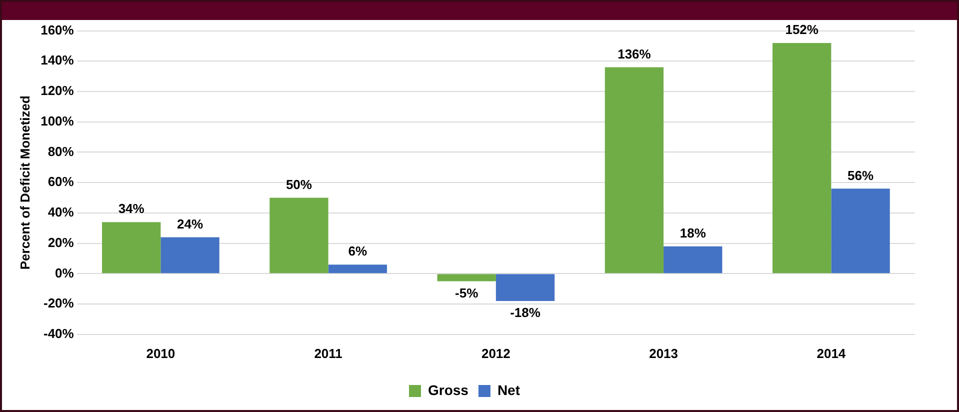  Describe the element at coordinates (57, 90) in the screenshot. I see `y-tick-label: 120%` at that location.